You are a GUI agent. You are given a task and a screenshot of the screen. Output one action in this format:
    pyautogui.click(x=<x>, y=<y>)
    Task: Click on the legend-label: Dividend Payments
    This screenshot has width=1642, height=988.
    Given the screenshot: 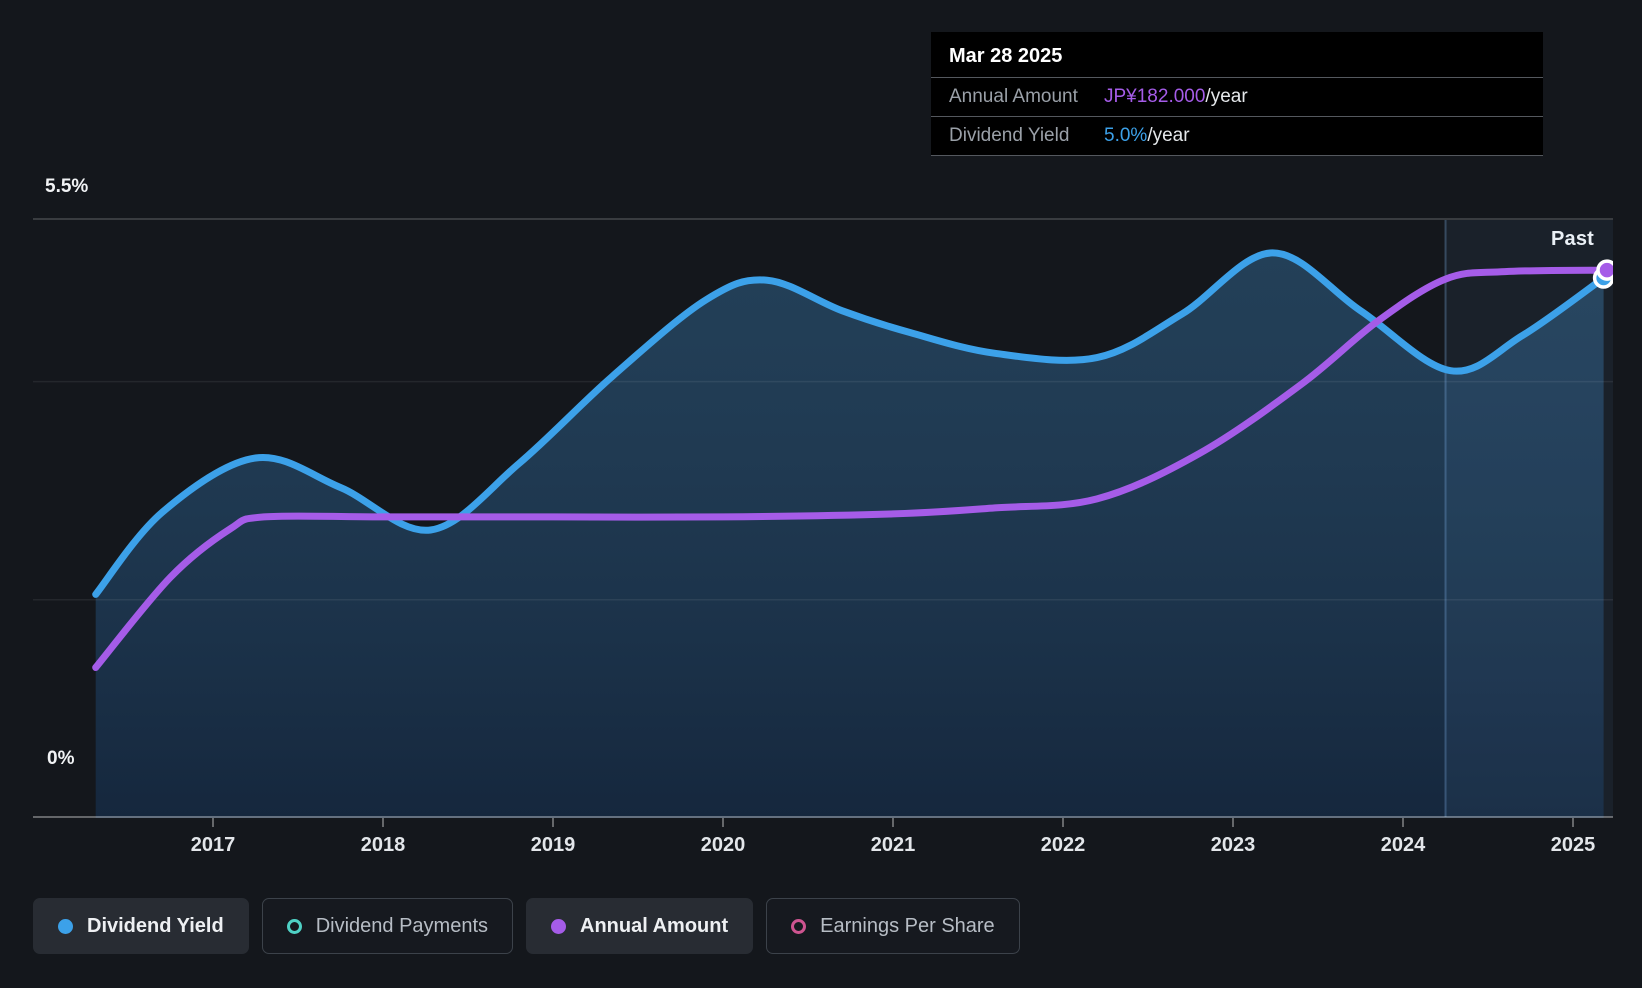 What is the action you would take?
    pyautogui.click(x=402, y=925)
    